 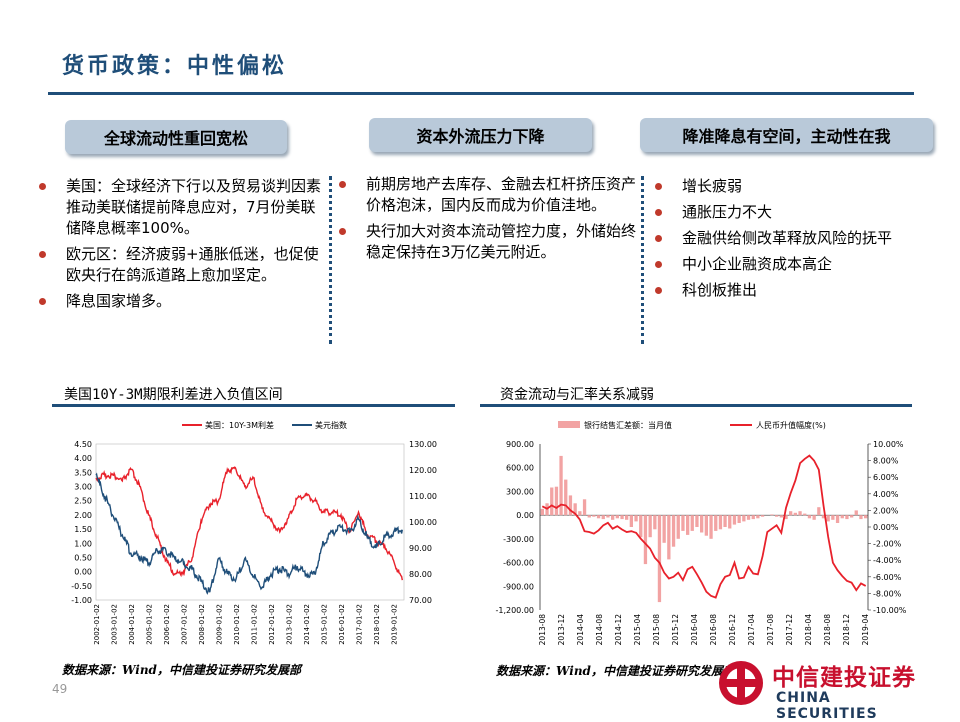 I want to click on x-tick-label: 2013-12, so click(x=561, y=630).